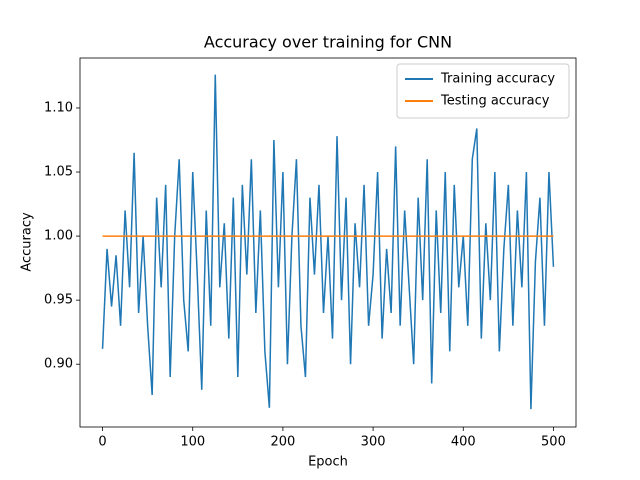 The width and height of the screenshot is (640, 480). I want to click on y-tick-label: 1.05, so click(58, 172).